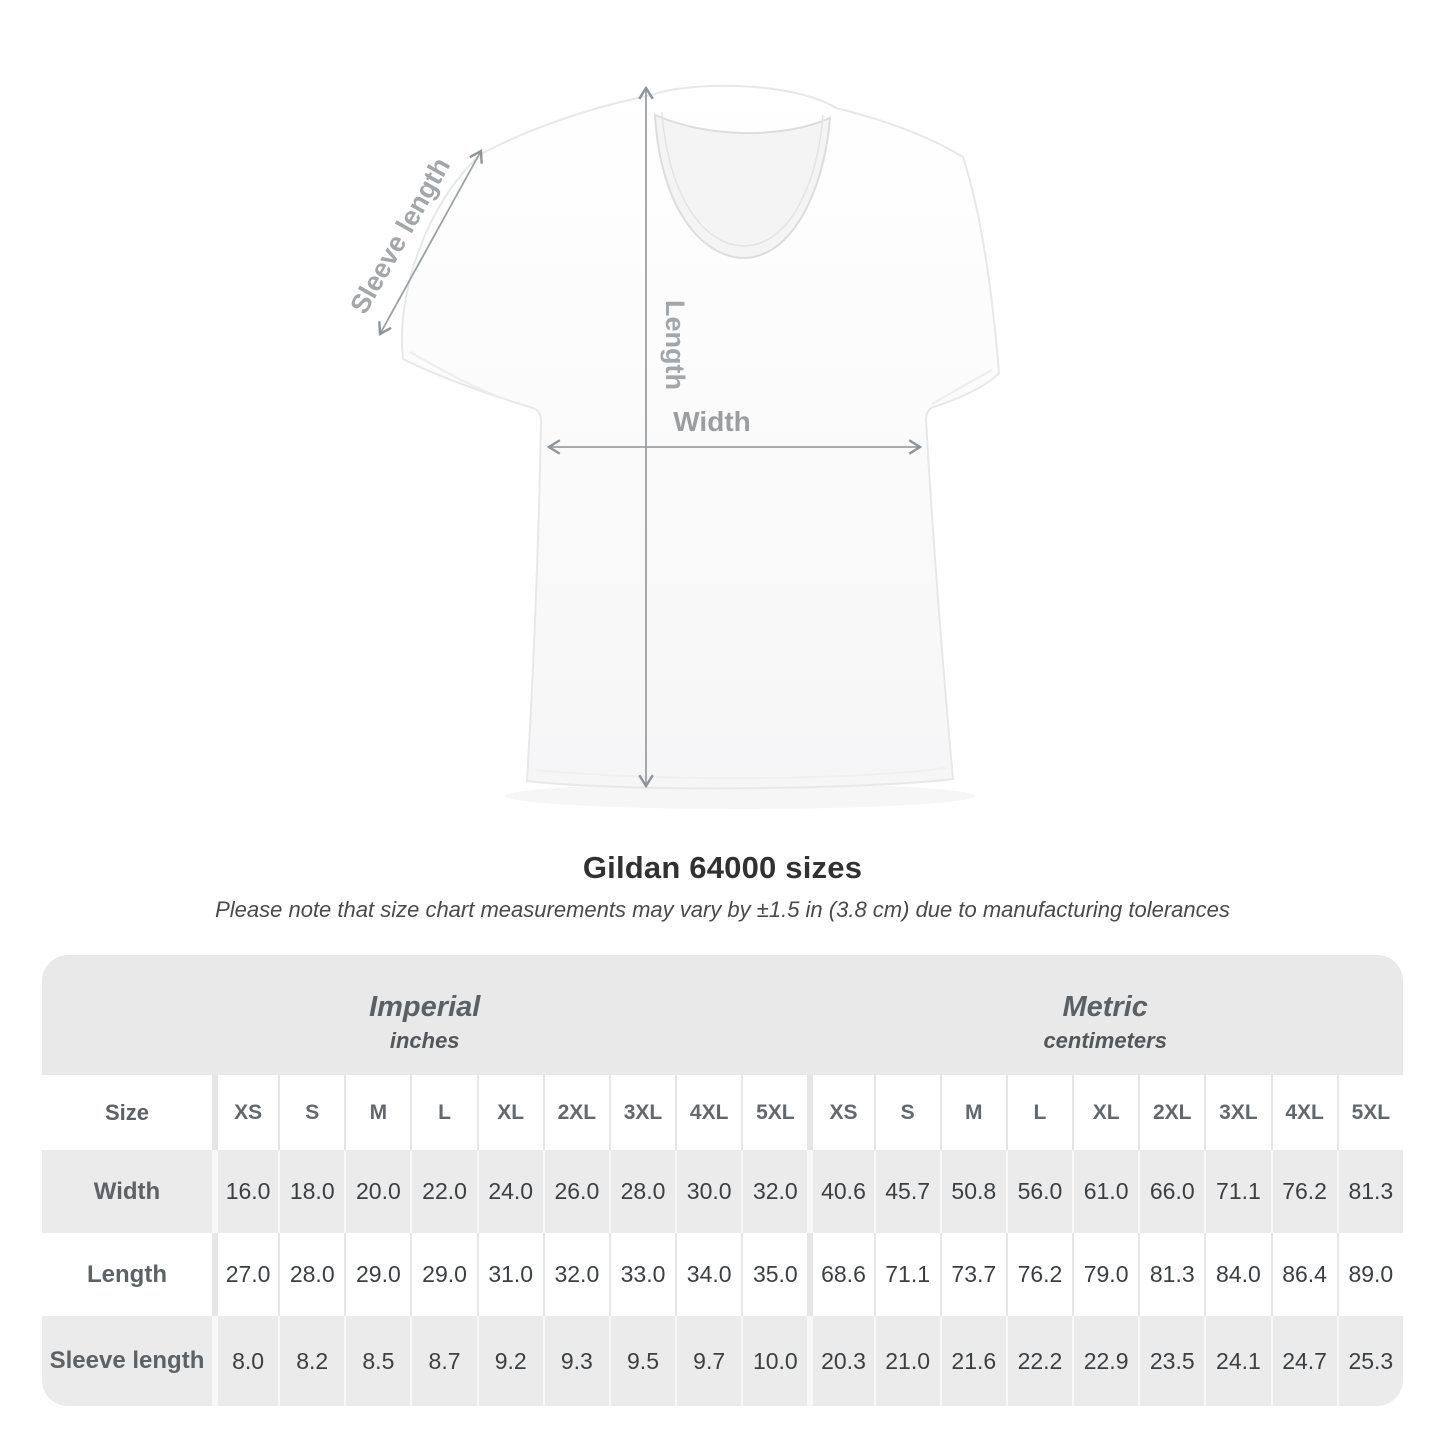  Describe the element at coordinates (424, 1040) in the screenshot. I see `imperial-unit: inches` at that location.